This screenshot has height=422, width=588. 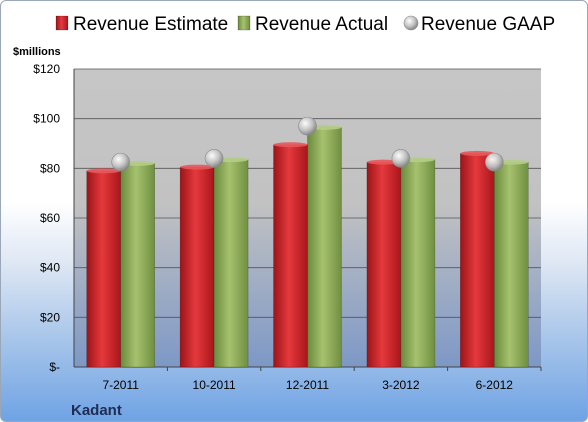 I want to click on legend-swatch-revenue-gaap, so click(x=411, y=23).